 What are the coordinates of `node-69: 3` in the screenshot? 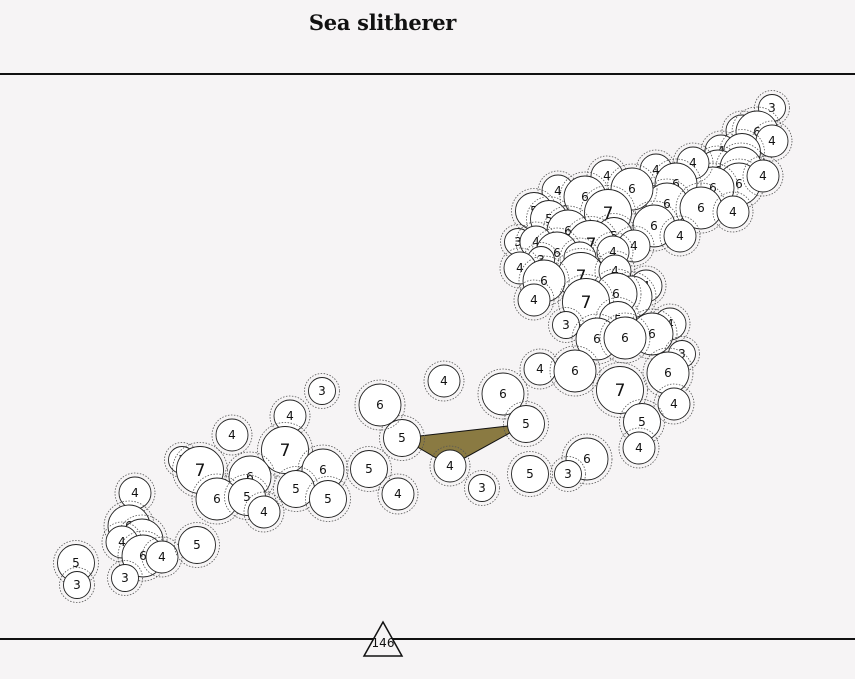 It's located at (322, 391).